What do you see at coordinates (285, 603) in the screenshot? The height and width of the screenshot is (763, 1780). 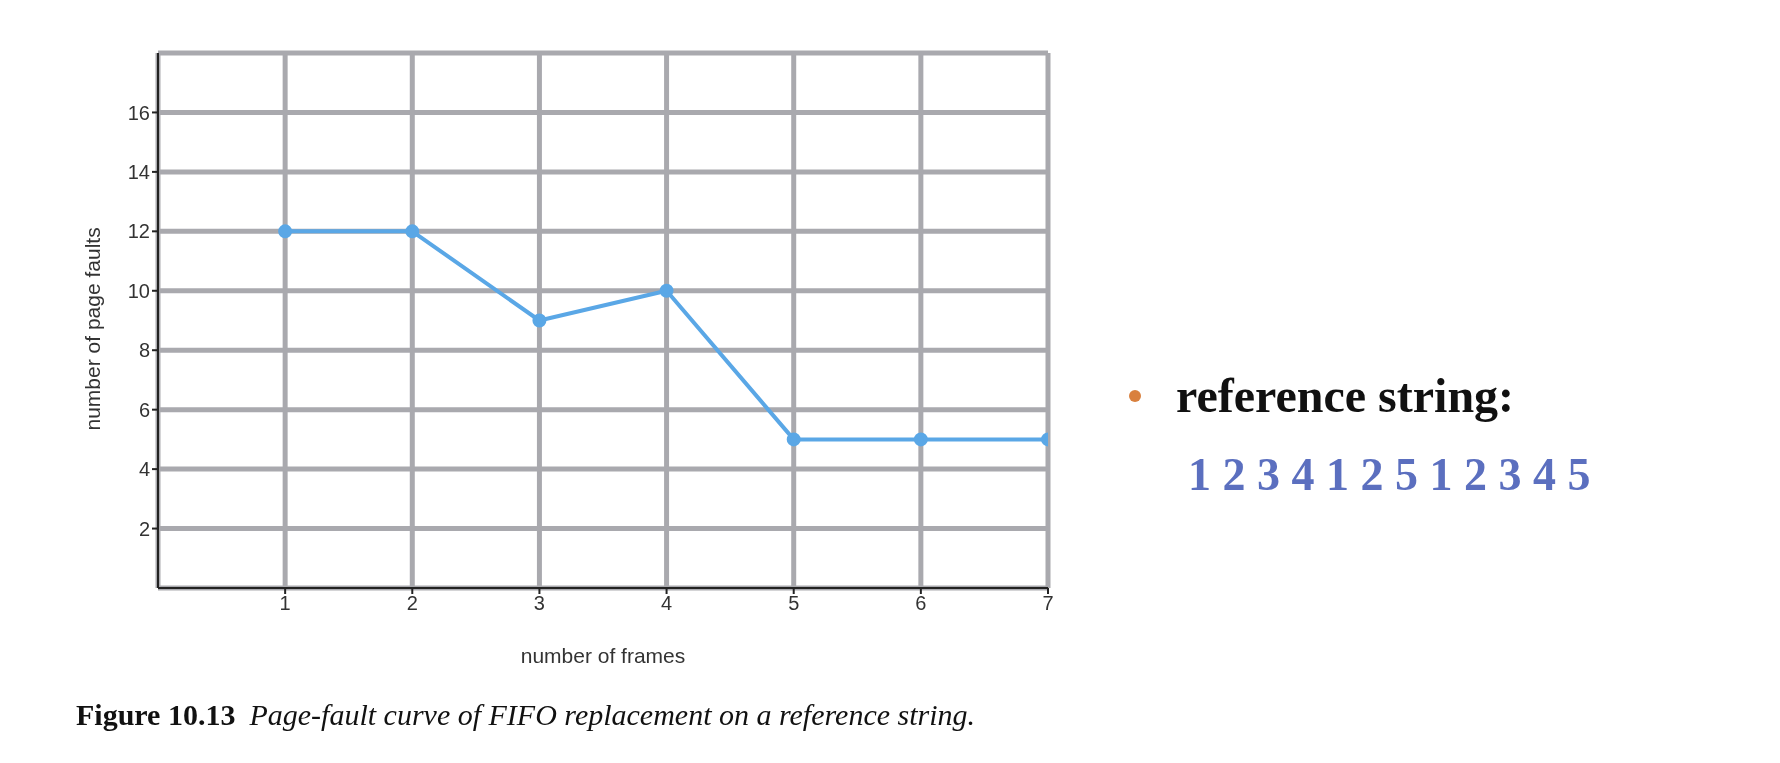 I see `x-tick-label: 1` at bounding box center [285, 603].